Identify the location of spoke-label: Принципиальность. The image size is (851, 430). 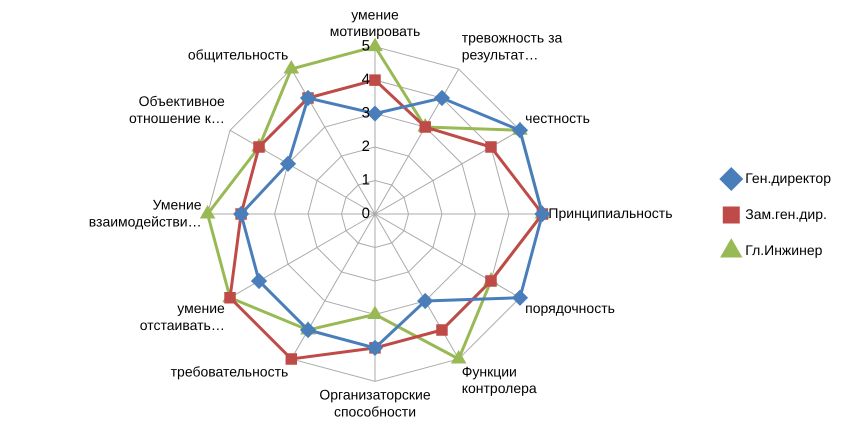
(610, 212).